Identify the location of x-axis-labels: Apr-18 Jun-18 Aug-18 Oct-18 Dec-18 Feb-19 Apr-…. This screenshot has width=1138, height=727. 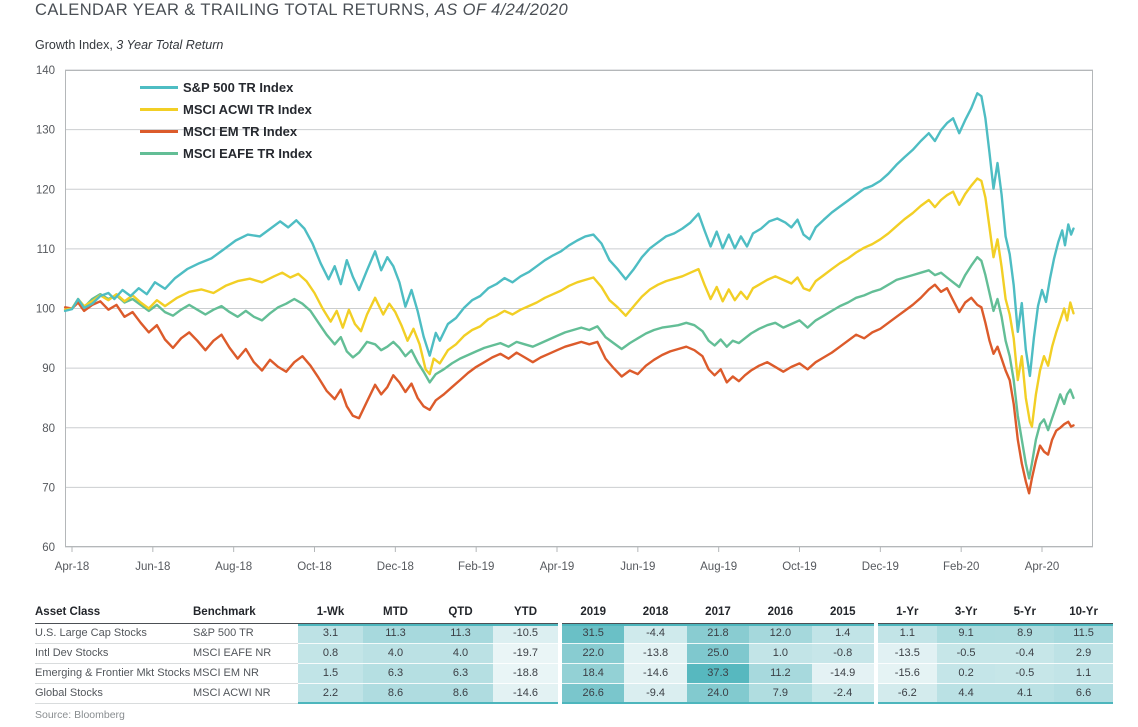
(557, 560).